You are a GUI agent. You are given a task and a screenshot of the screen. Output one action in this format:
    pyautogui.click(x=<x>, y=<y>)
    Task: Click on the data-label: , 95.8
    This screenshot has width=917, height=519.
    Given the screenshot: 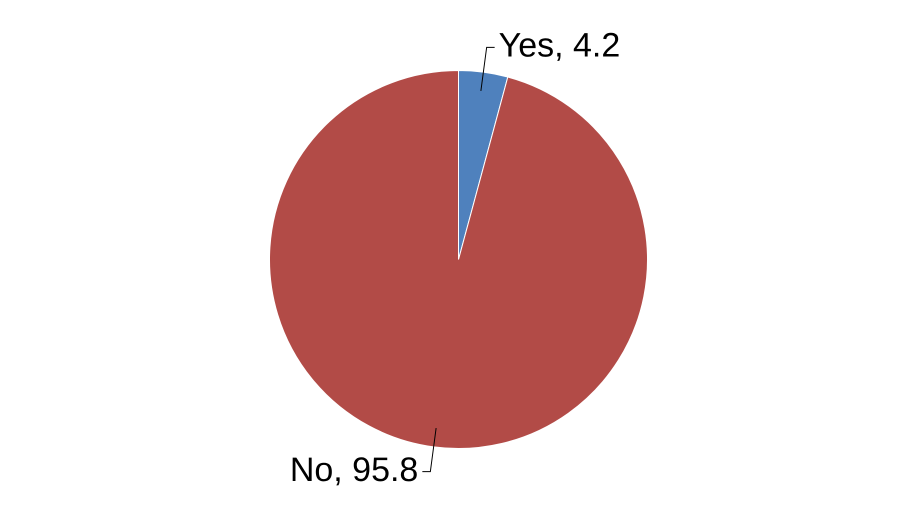 What is the action you would take?
    pyautogui.click(x=375, y=470)
    